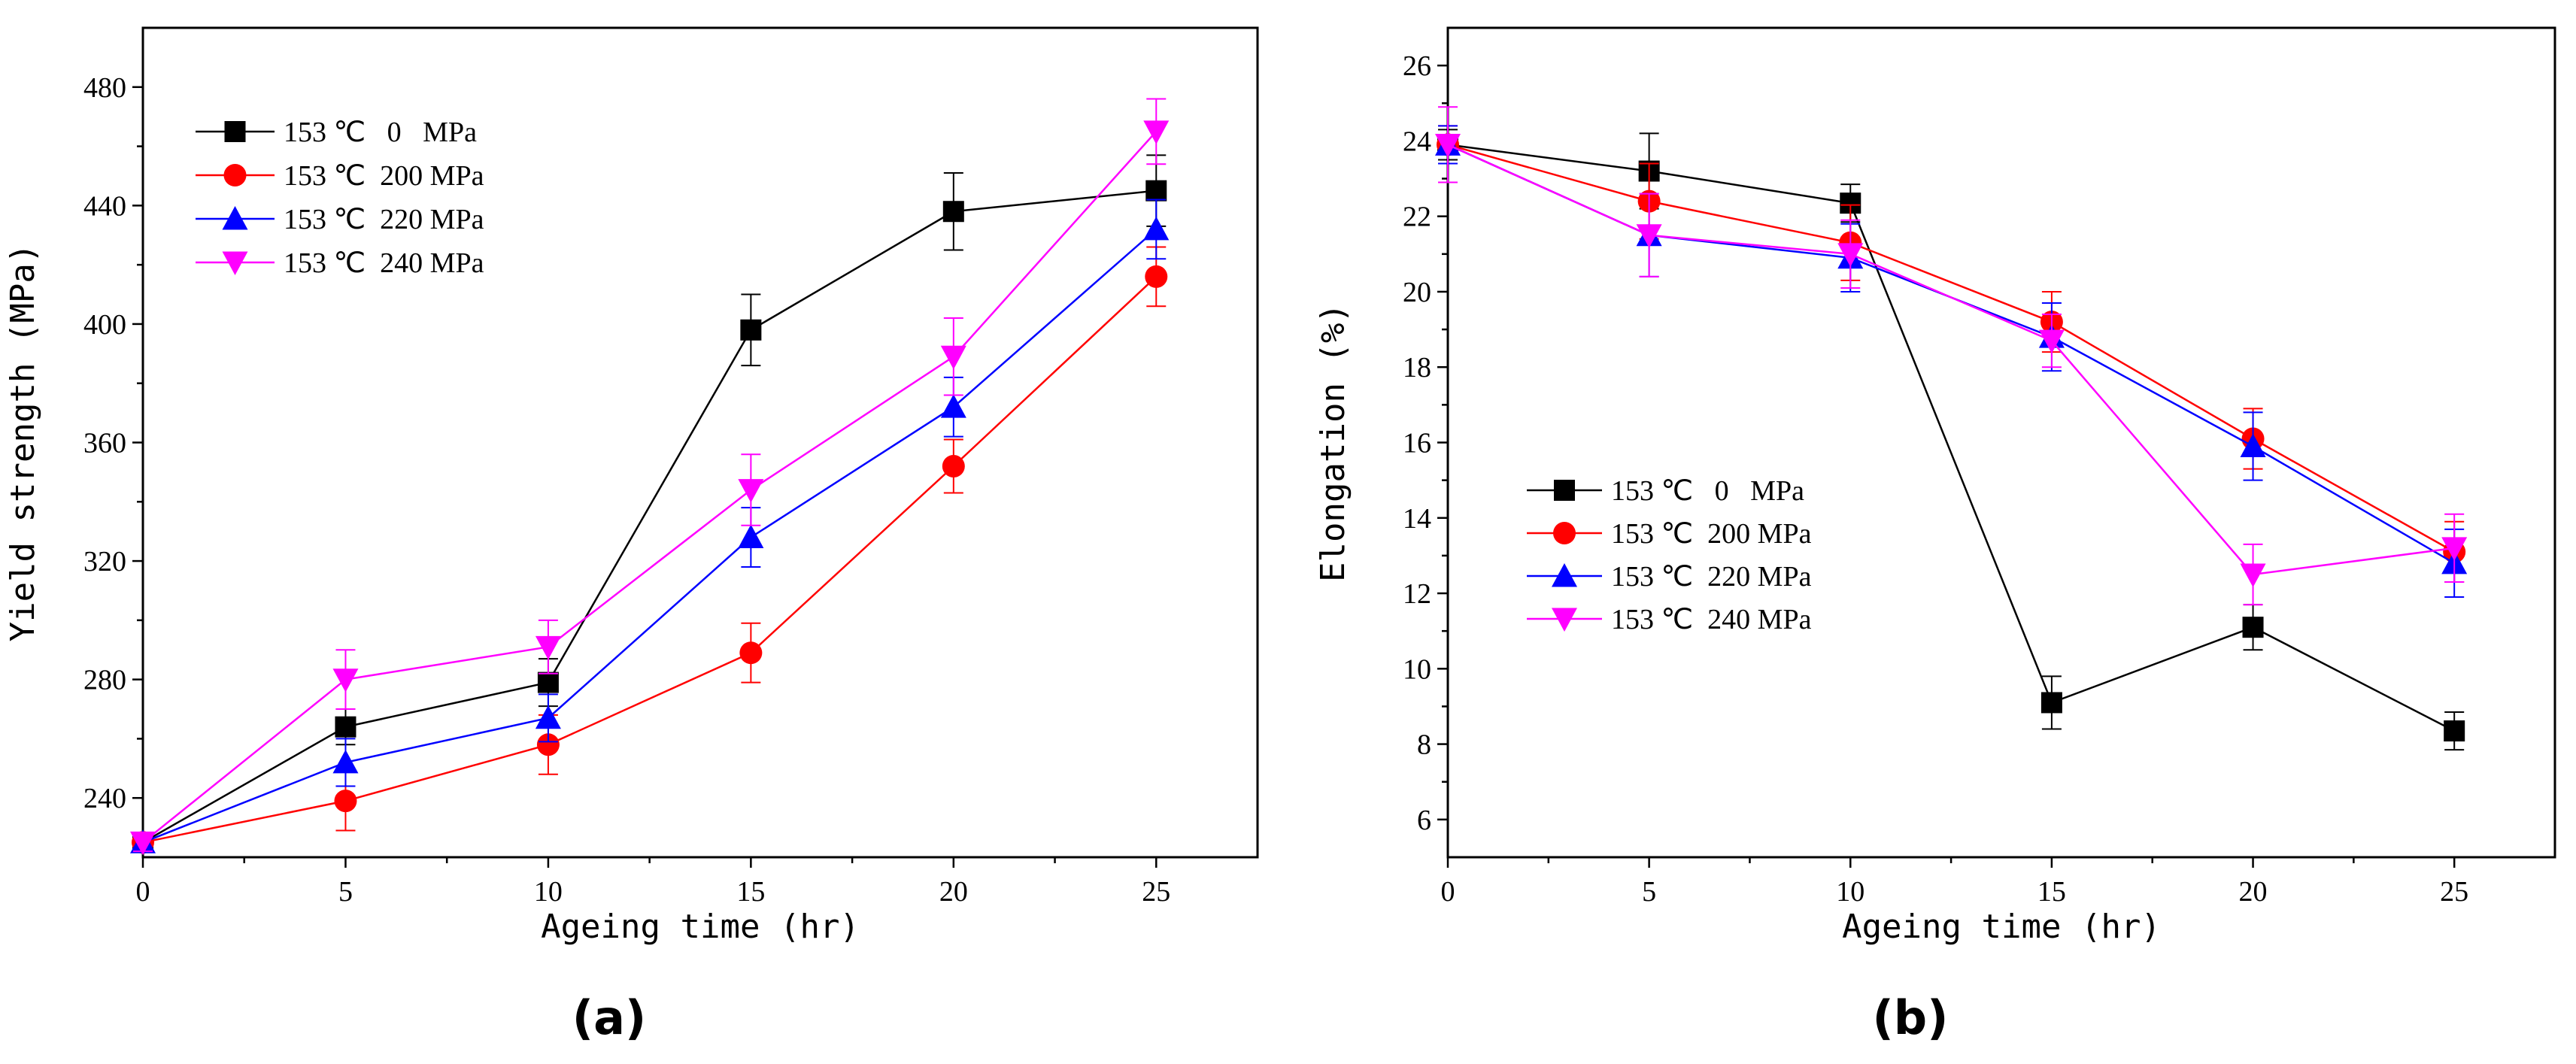 This screenshot has width=2576, height=1064. What do you see at coordinates (104, 206) in the screenshot?
I see `y-tick-label-a: 440` at bounding box center [104, 206].